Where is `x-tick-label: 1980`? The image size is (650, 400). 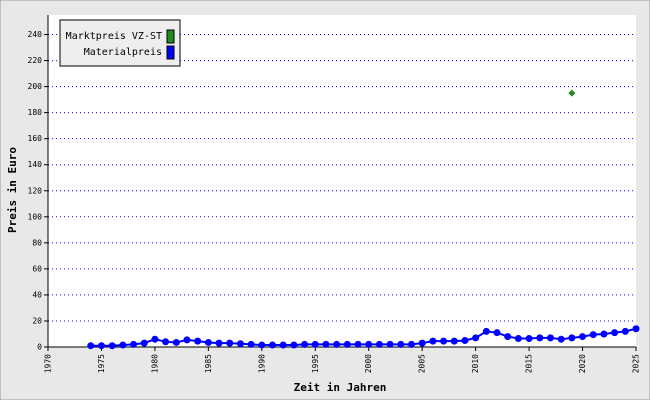 x-tick-label: 1980 is located at coordinates (154, 363).